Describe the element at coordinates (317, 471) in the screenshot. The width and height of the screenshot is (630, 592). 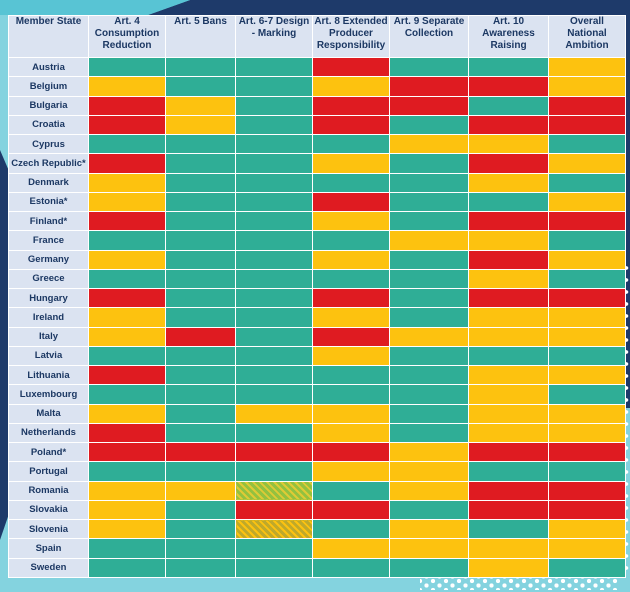
I see `table-row: Portugal` at that location.